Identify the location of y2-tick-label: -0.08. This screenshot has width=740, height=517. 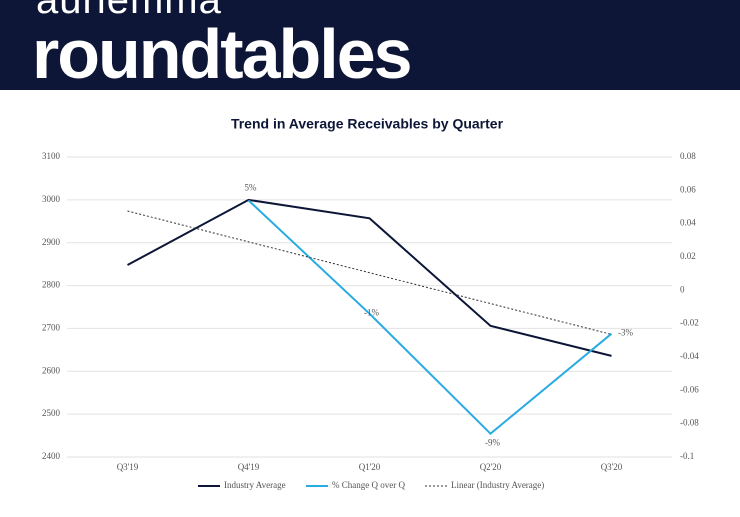
(689, 423).